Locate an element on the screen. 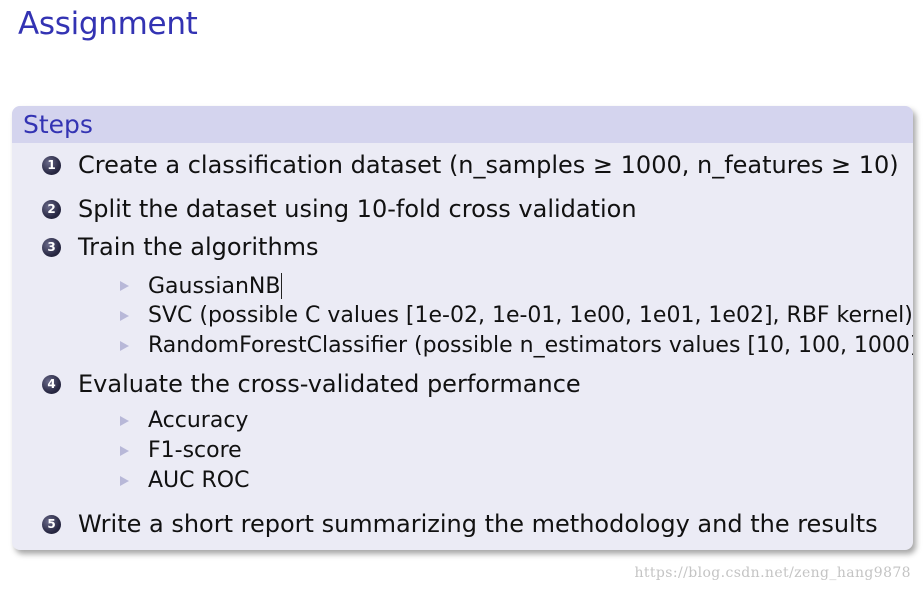 The width and height of the screenshot is (923, 595). step-number-badge: 2 is located at coordinates (51, 209).